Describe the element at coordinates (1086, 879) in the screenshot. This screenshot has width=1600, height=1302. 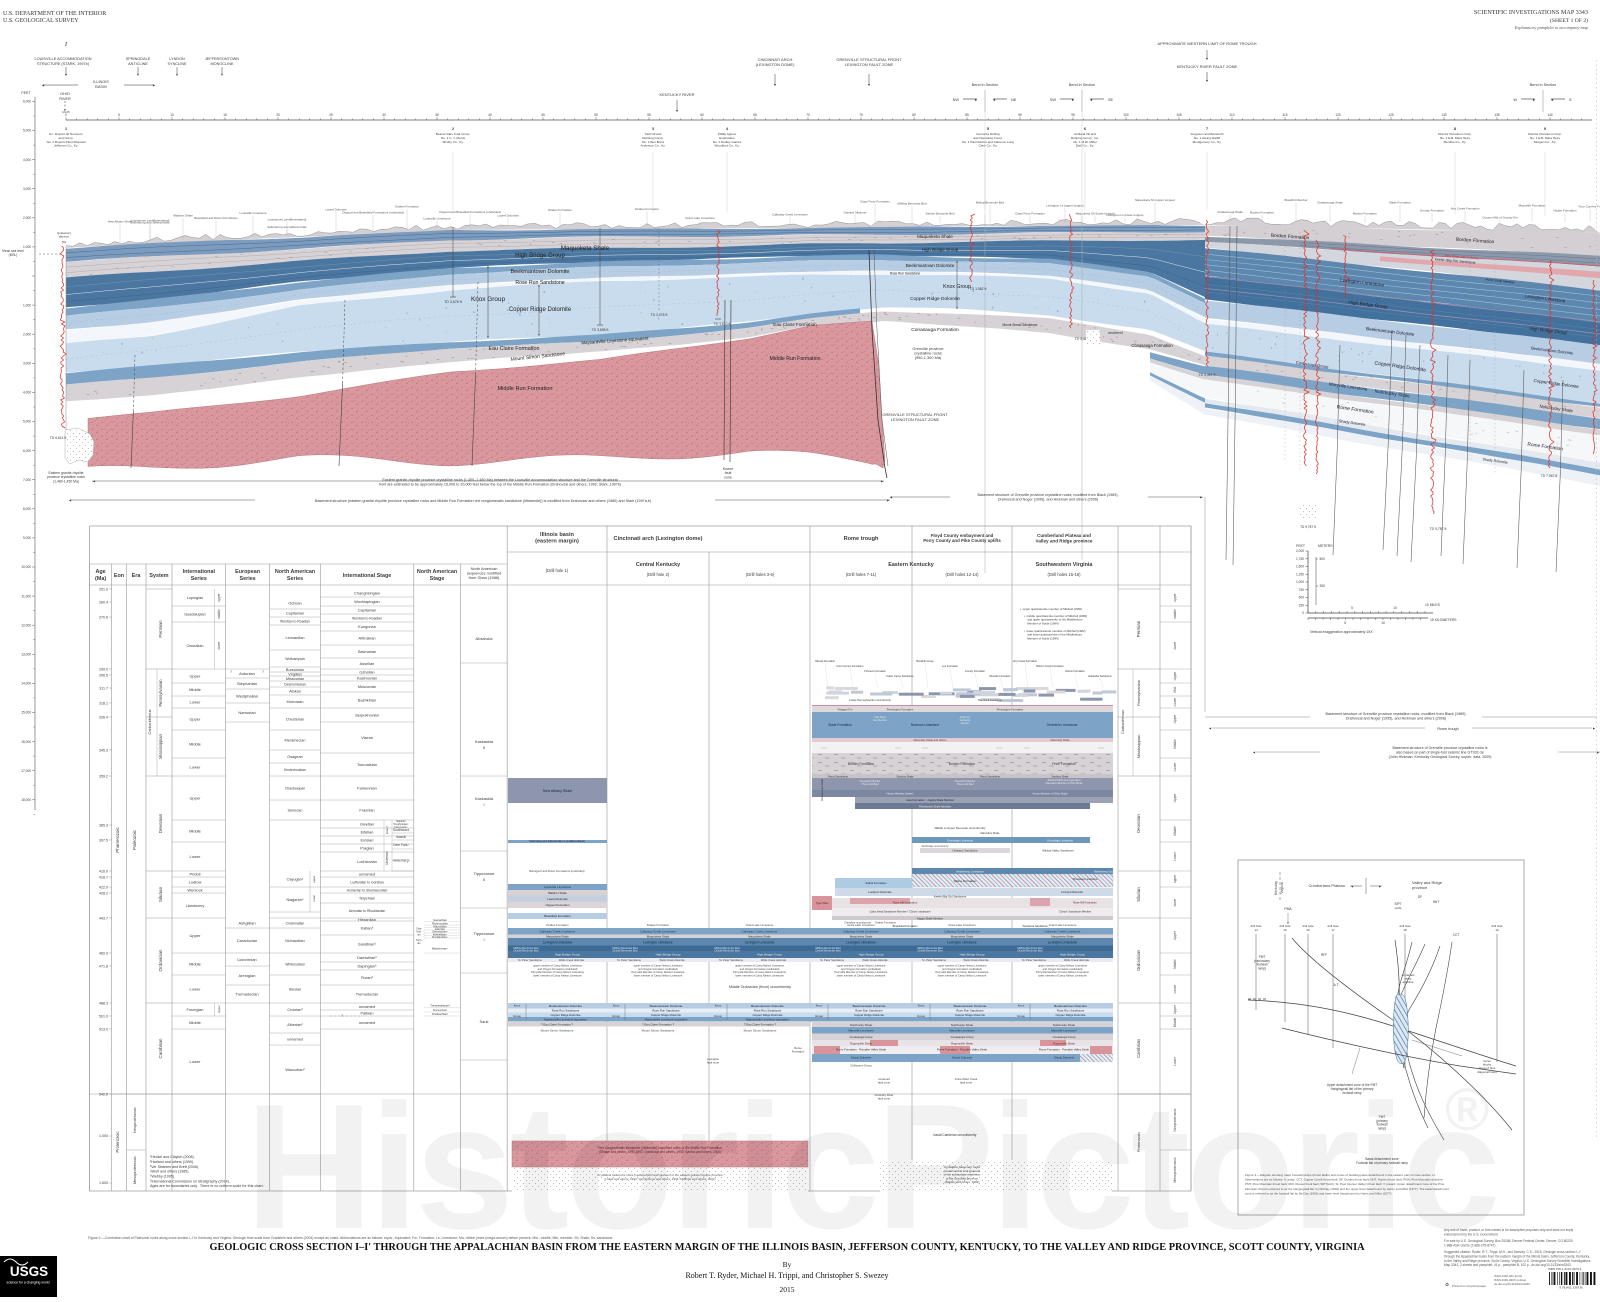
I see `svg-text: Tonoloway Limestone` at that location.